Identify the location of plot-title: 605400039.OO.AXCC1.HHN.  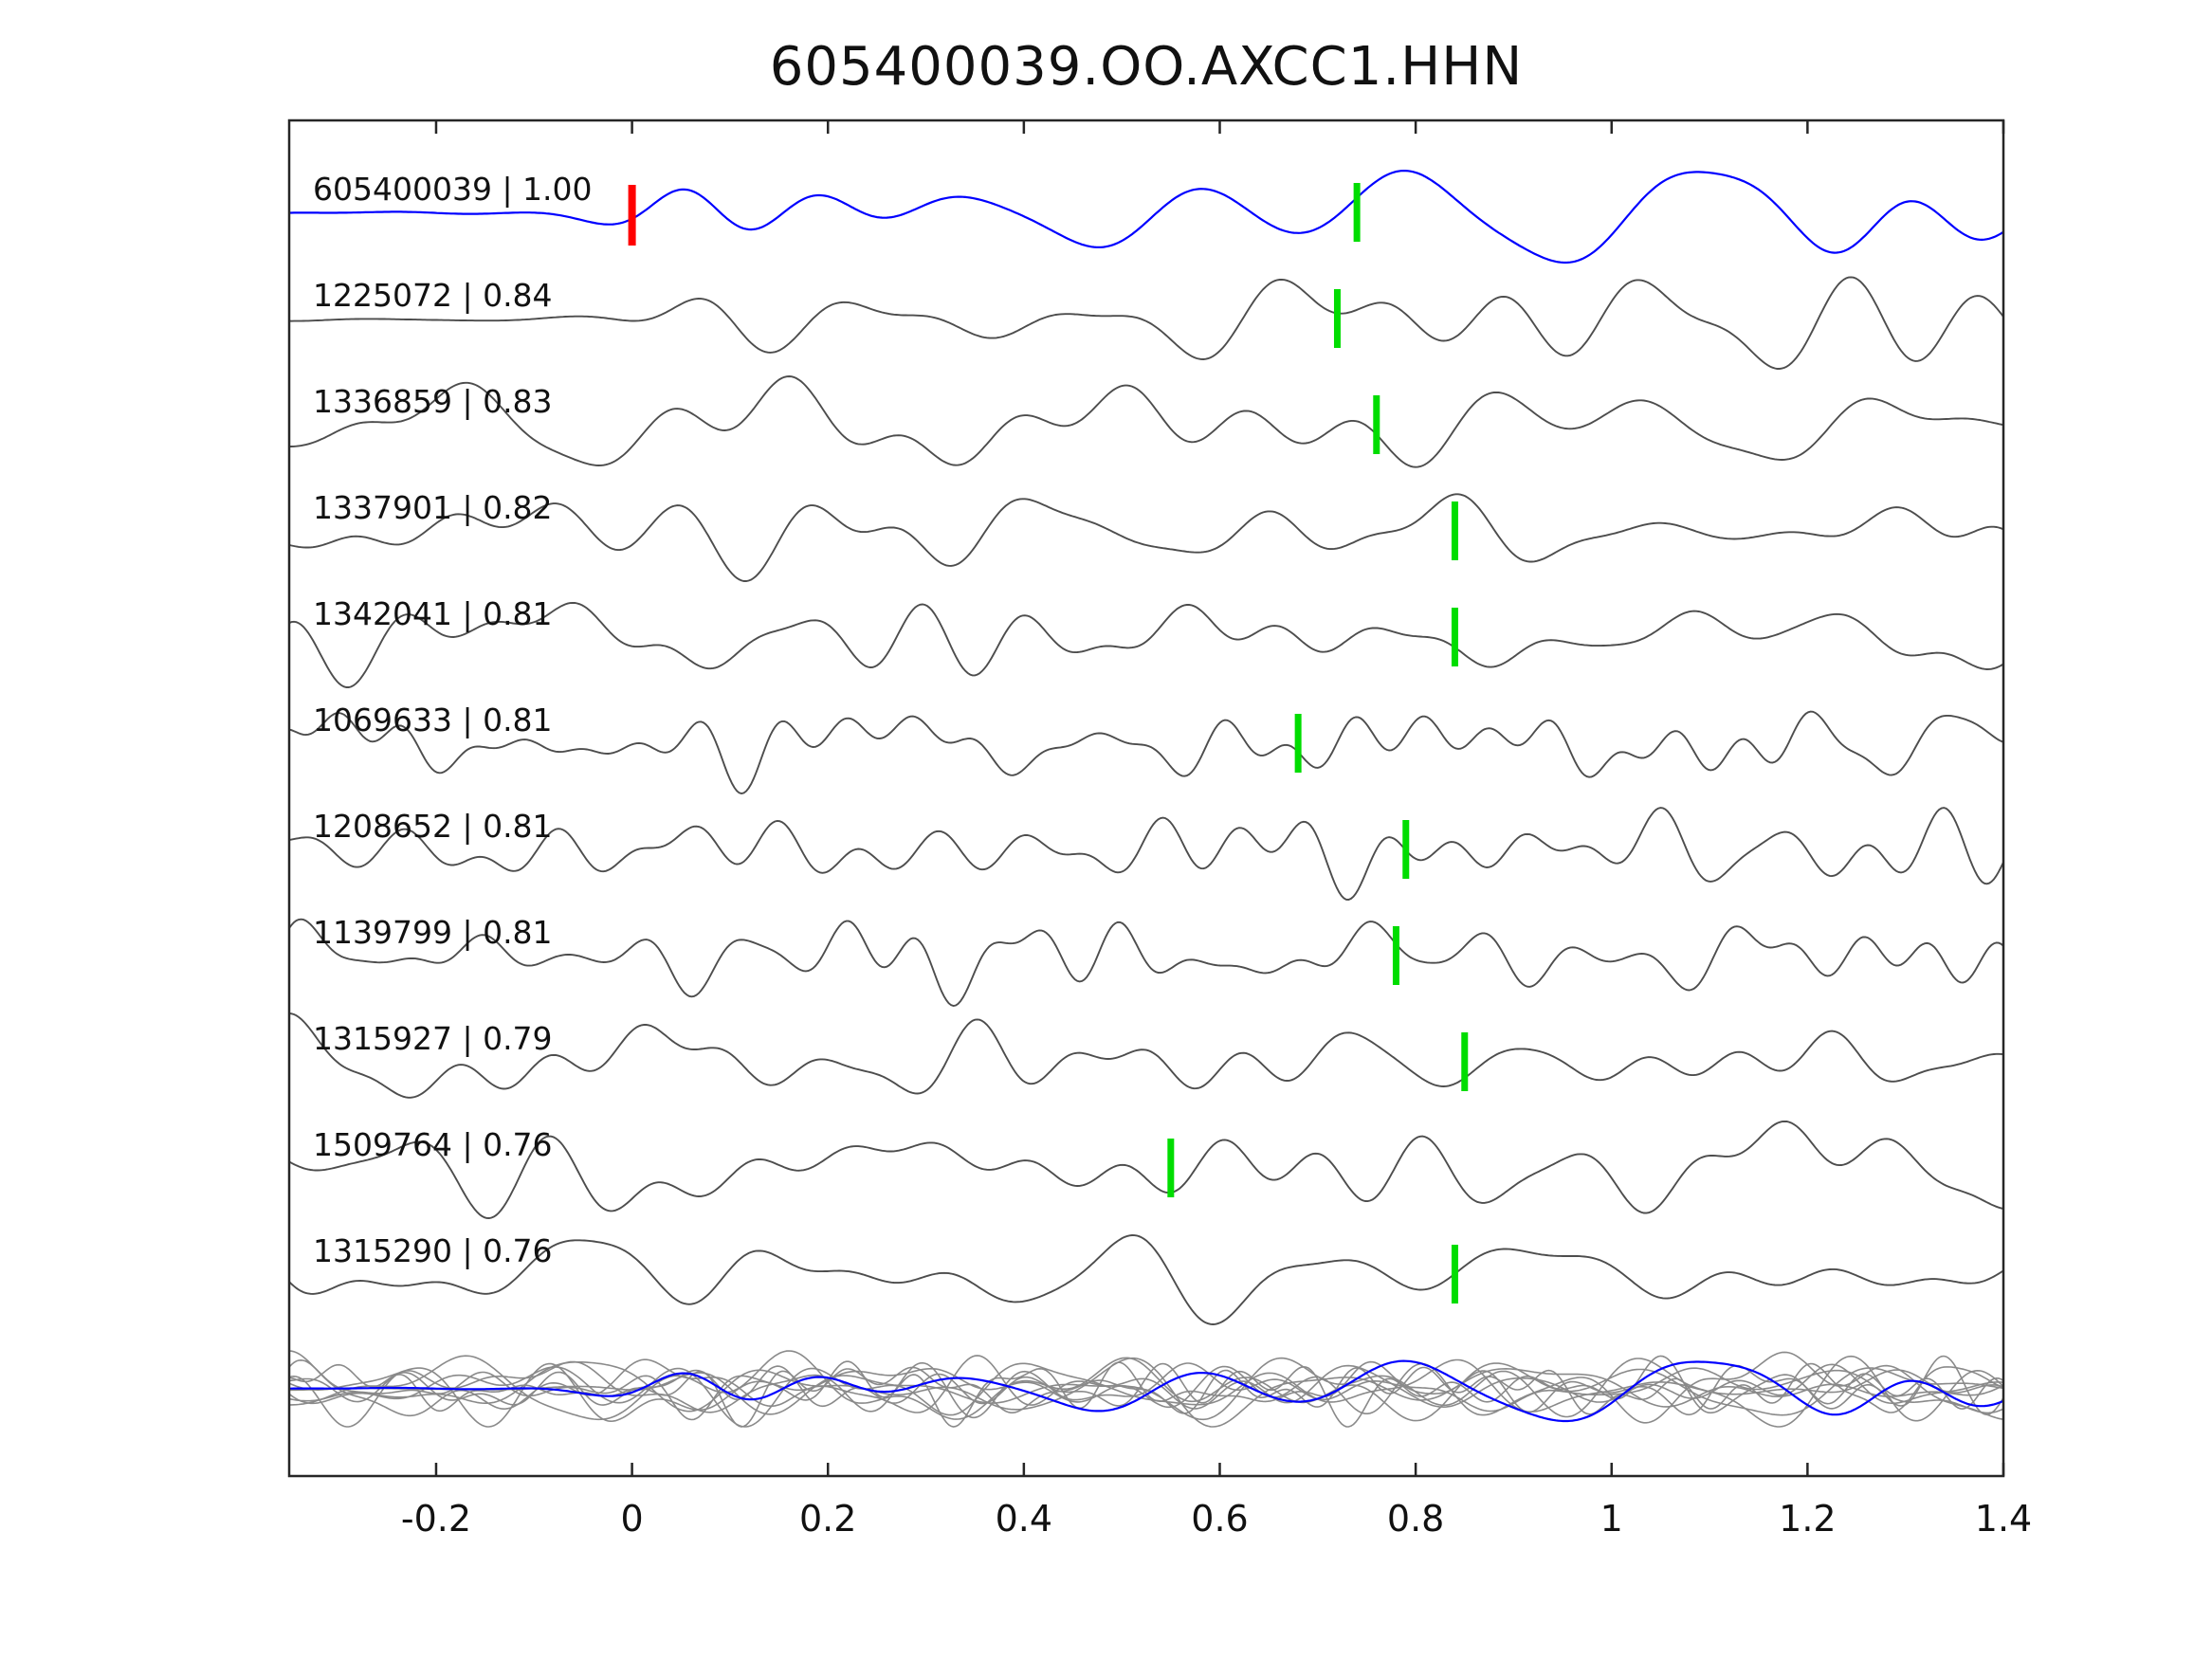
(1146, 67).